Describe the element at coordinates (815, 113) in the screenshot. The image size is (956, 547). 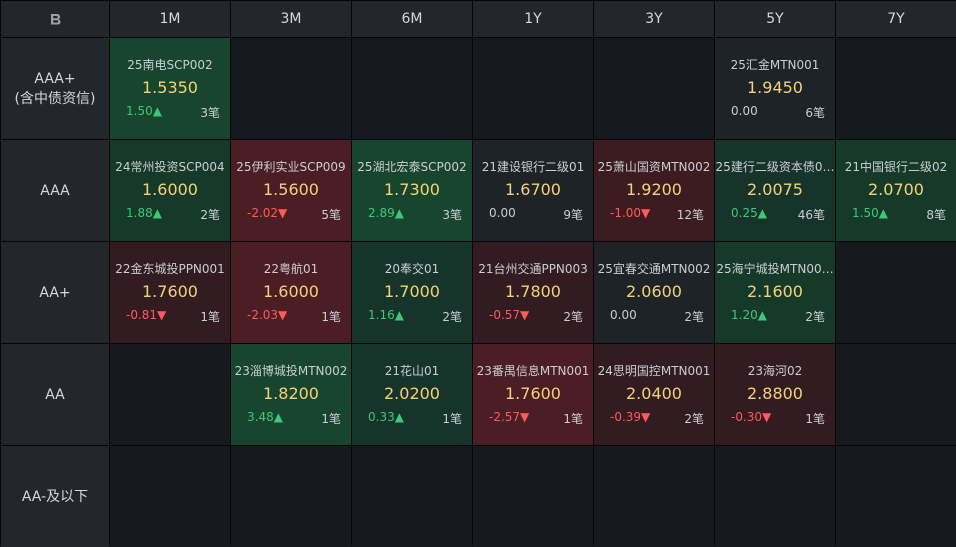
I see `trade-count: 6笔` at that location.